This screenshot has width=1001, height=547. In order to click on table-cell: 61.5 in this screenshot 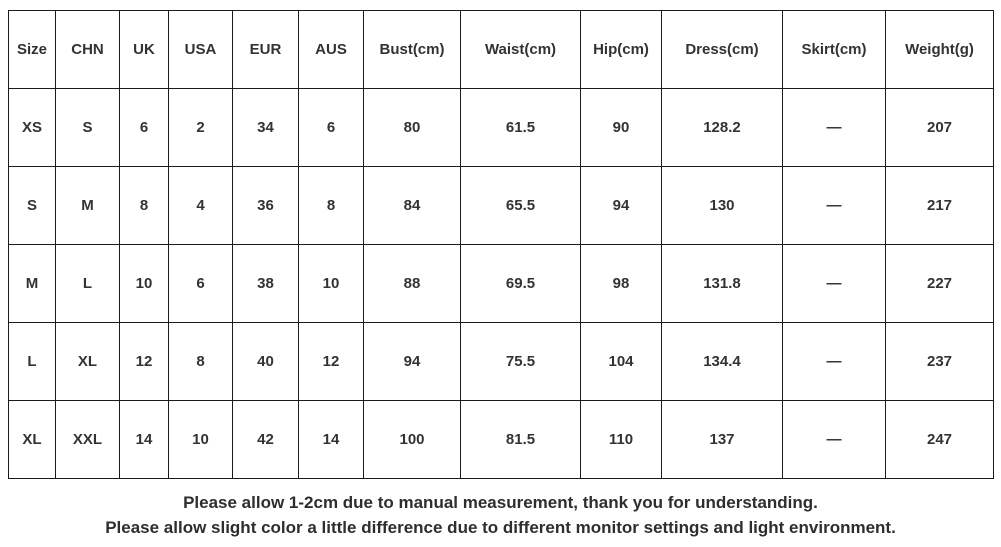, I will do `click(520, 127)`.